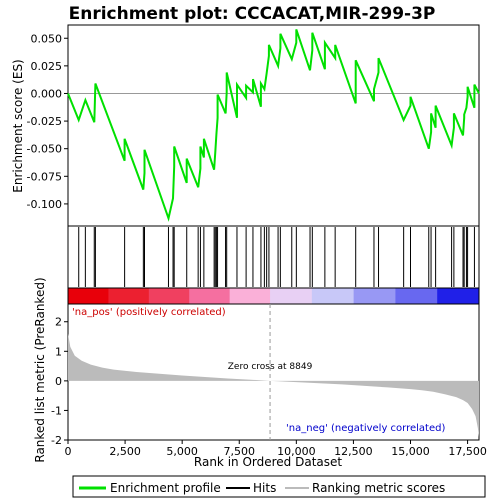  Describe the element at coordinates (58, 351) in the screenshot. I see `metric-y-tick-label: 1` at that location.